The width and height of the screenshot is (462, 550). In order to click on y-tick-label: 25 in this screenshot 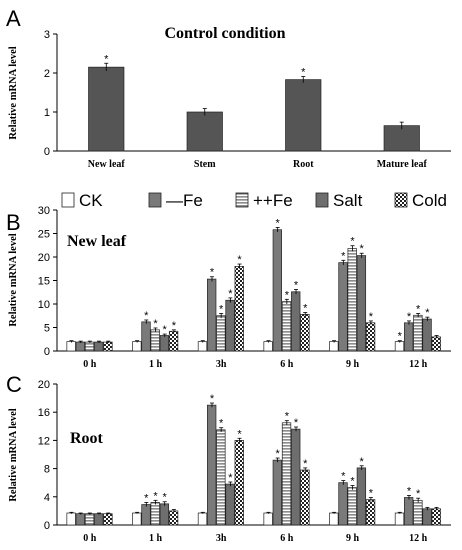, I will do `click(44, 235)`.